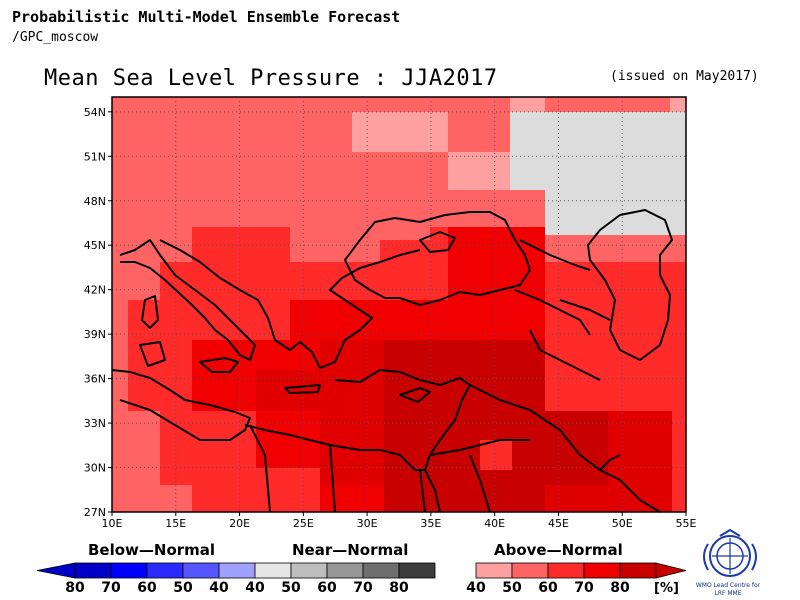 The height and width of the screenshot is (600, 800). What do you see at coordinates (728, 593) in the screenshot?
I see `logo-caption-line2: LRF MME` at bounding box center [728, 593].